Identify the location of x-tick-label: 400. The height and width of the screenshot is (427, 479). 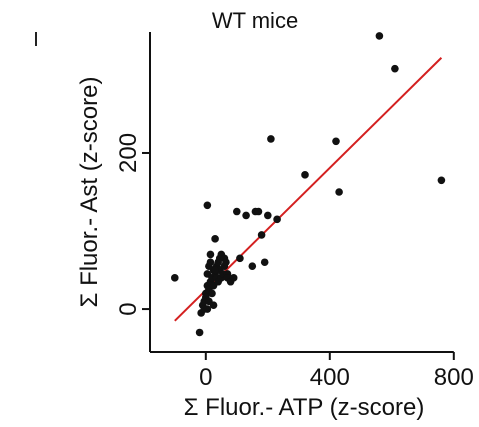
(330, 377).